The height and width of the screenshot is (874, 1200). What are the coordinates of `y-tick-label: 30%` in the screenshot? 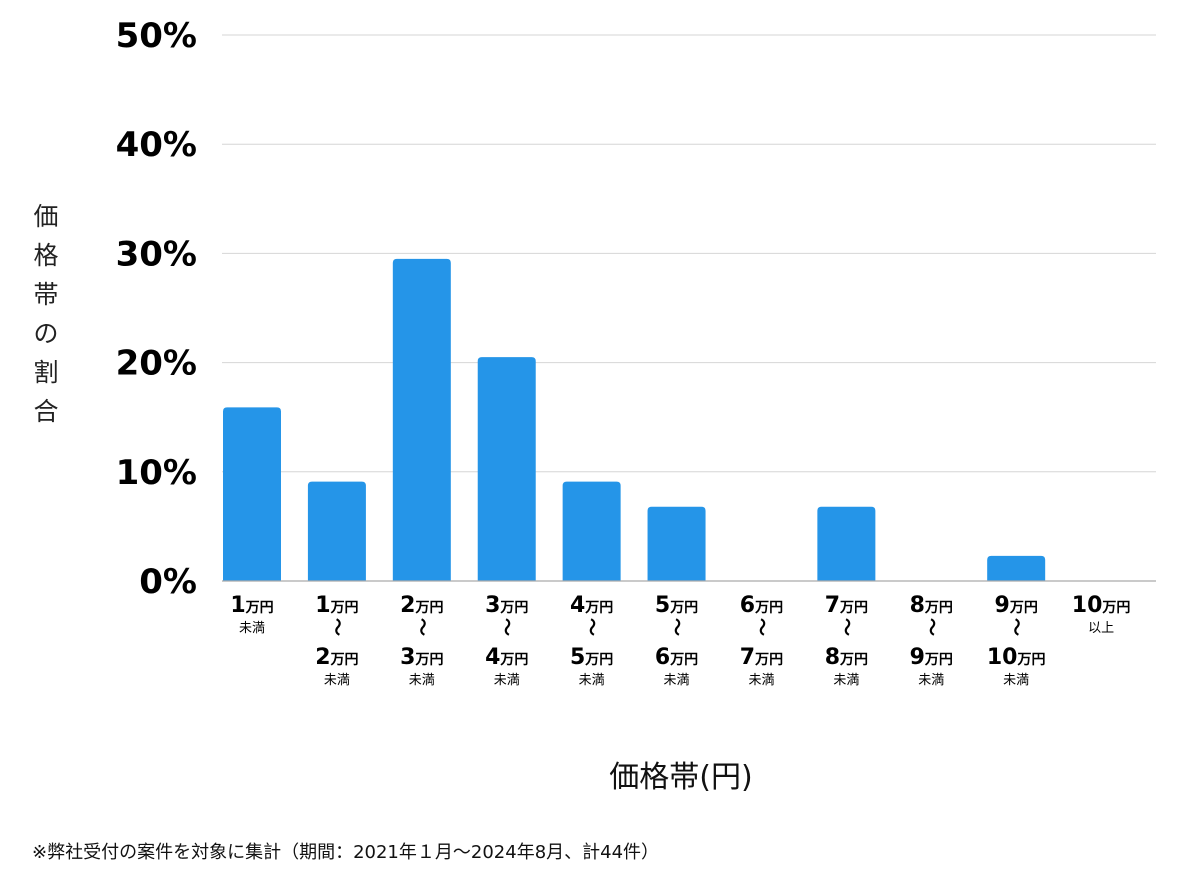 It's located at (156, 254).